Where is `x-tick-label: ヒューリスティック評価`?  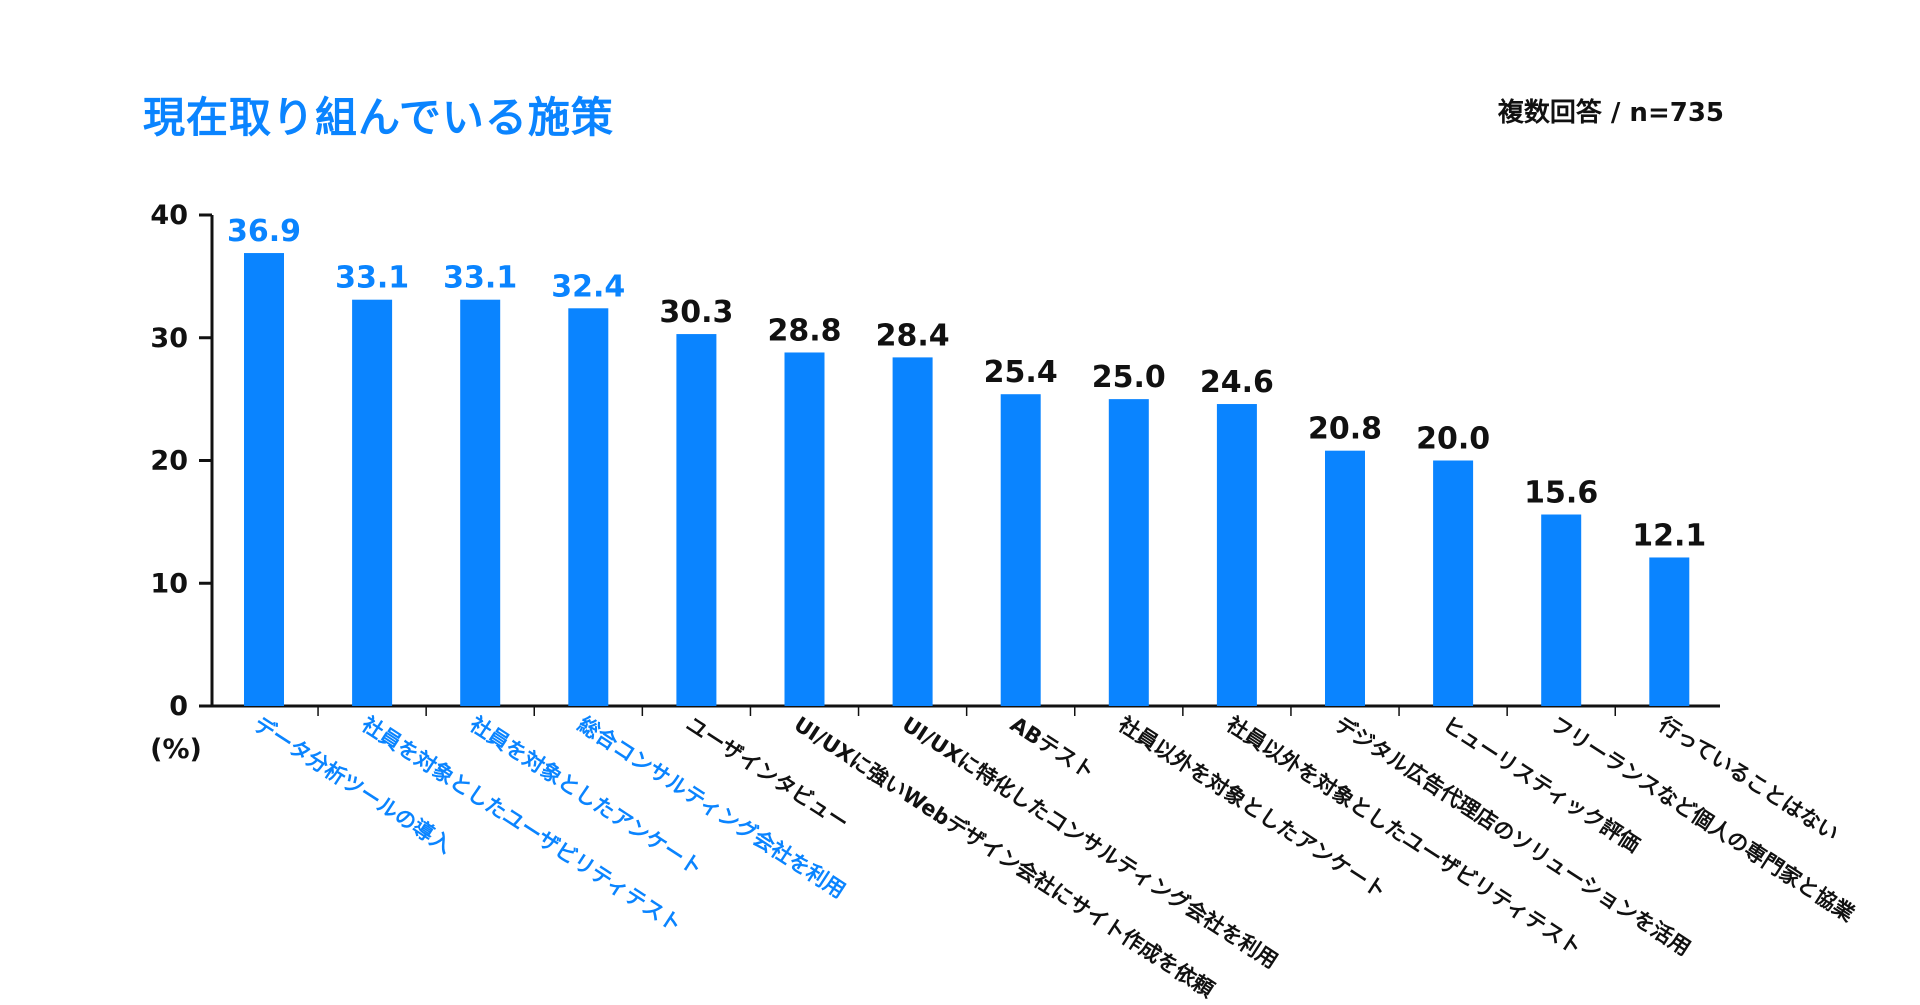 x-tick-label: ヒューリスティック評価 is located at coordinates (1541, 784).